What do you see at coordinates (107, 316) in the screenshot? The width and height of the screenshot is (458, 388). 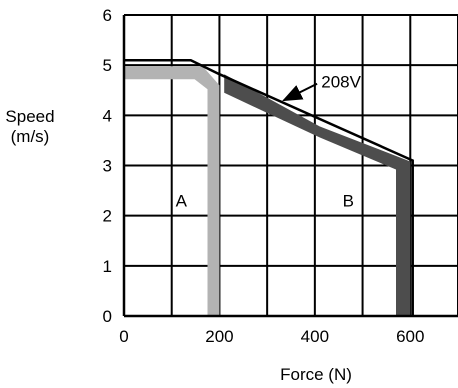 I see `y-tick-label-0: 0` at bounding box center [107, 316].